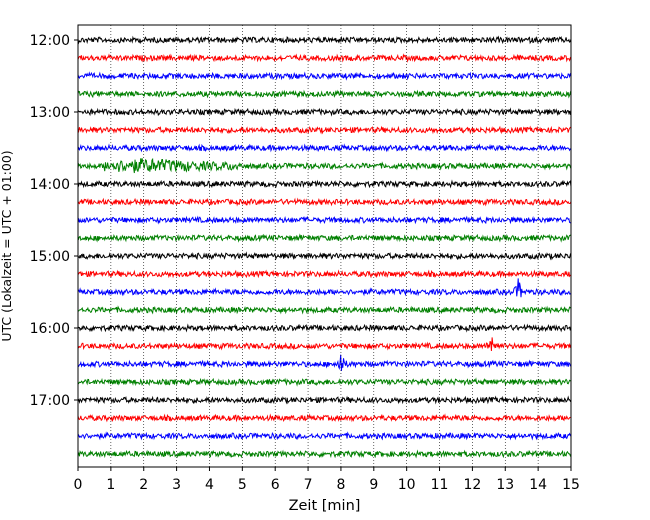  What do you see at coordinates (78, 485) in the screenshot?
I see `x-tick-label-0: 0` at bounding box center [78, 485].